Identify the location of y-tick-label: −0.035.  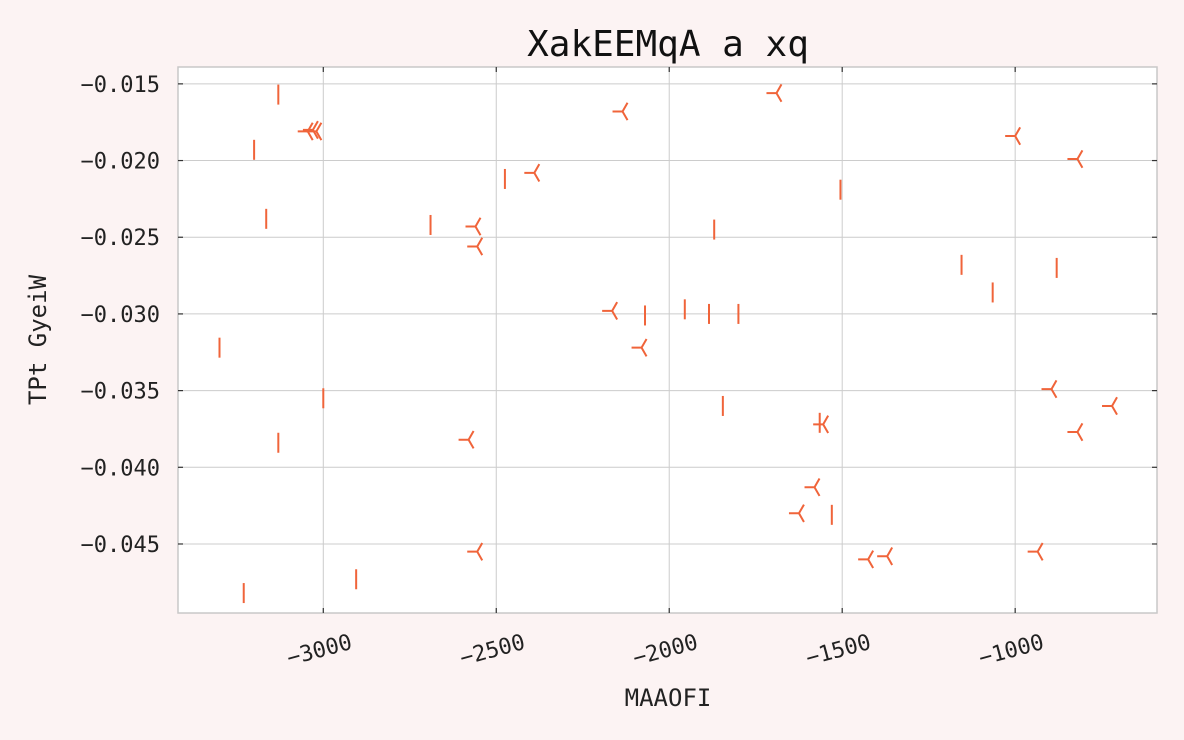
(120, 392).